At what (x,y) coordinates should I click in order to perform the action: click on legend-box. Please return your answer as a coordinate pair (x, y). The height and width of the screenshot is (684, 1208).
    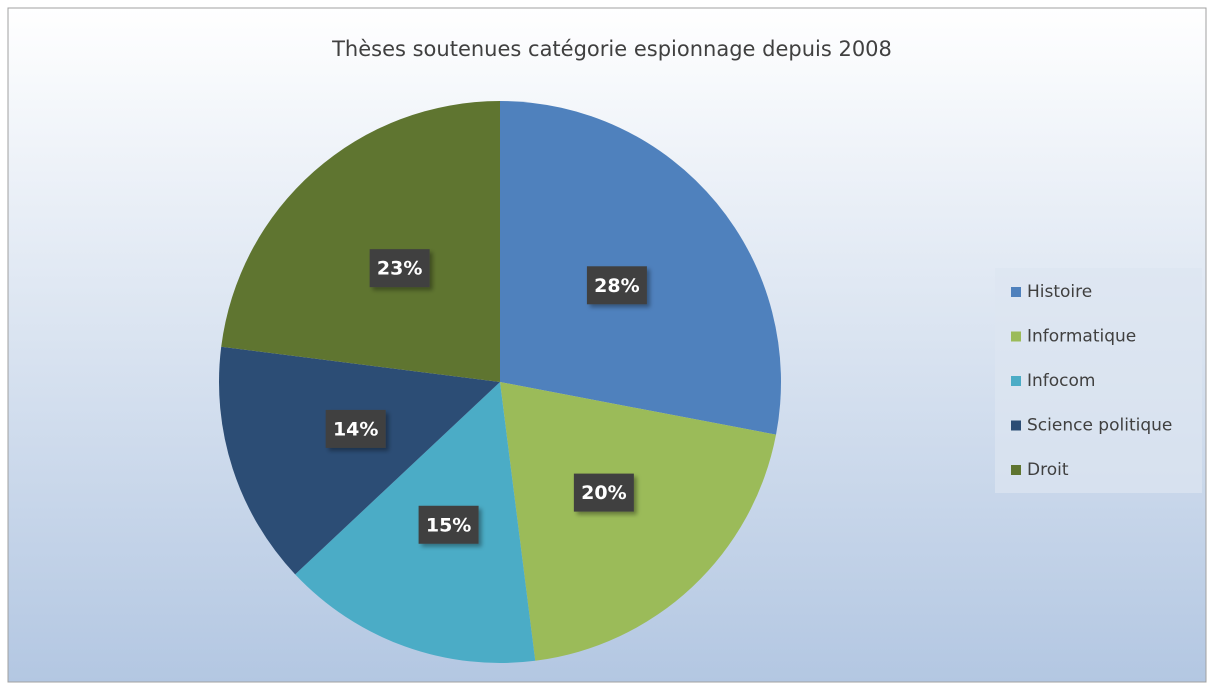
    Looking at the image, I should click on (1098, 380).